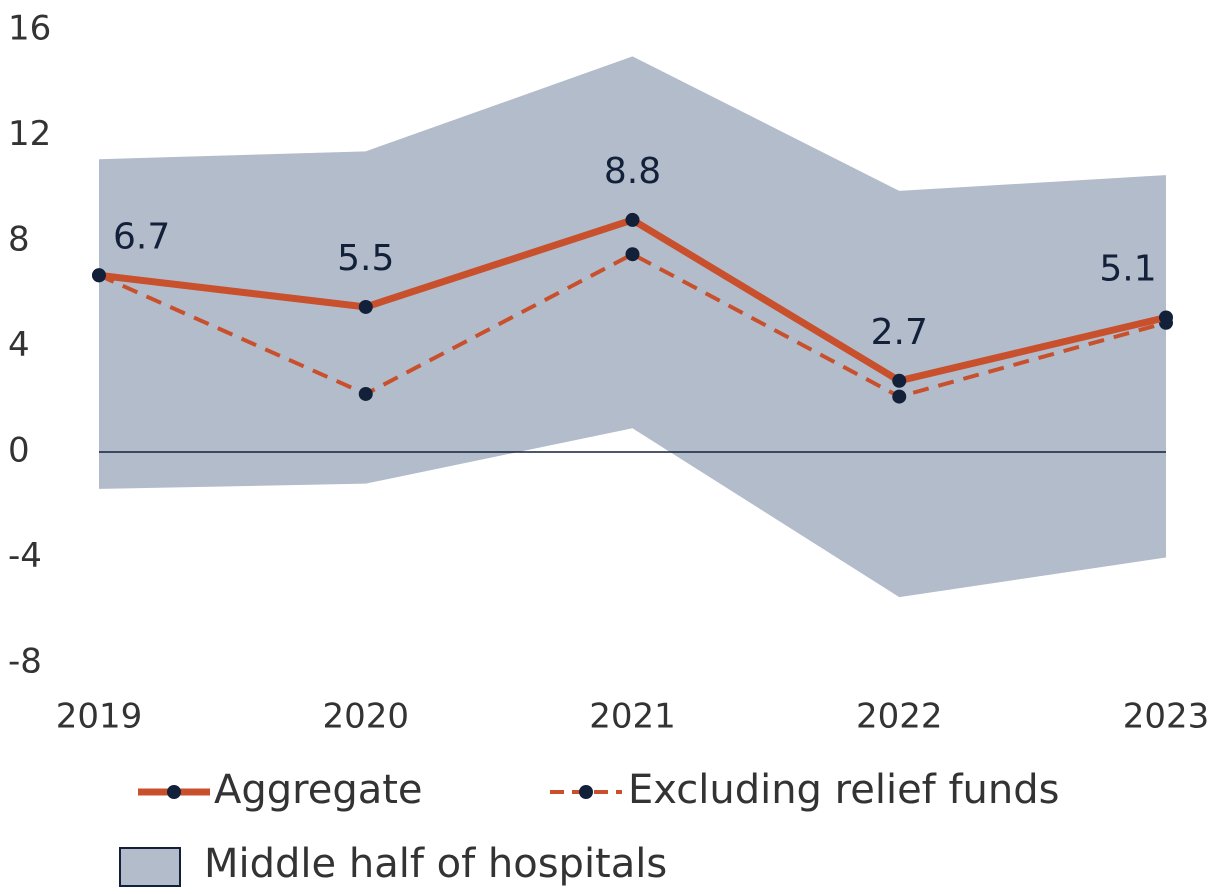 The image size is (1219, 894). I want to click on x-tick-label: 2019, so click(99, 717).